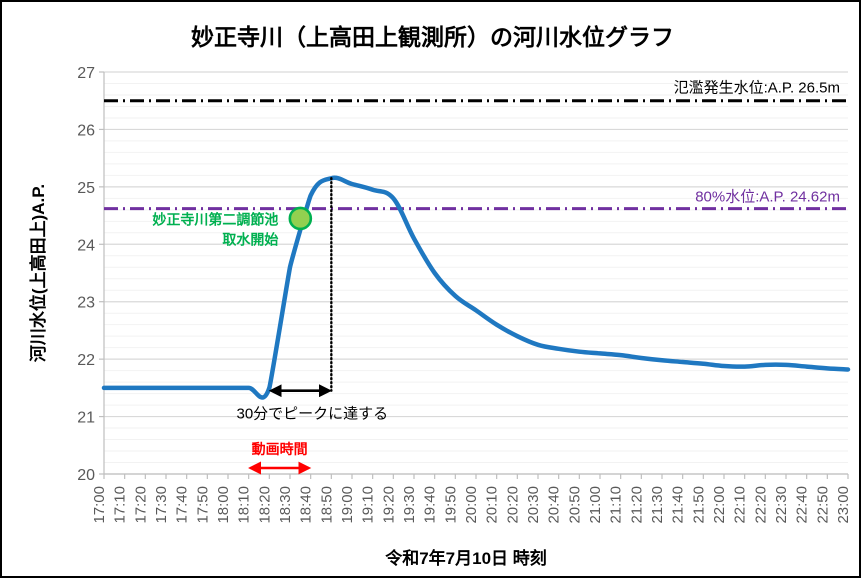  What do you see at coordinates (280, 449) in the screenshot?
I see `video-duration-label: 動画時間` at bounding box center [280, 449].